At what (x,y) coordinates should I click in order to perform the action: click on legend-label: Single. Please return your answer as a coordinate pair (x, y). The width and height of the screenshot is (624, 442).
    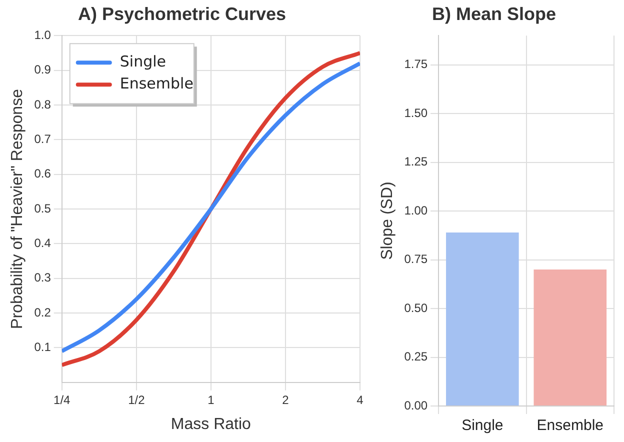
    Looking at the image, I should click on (143, 61).